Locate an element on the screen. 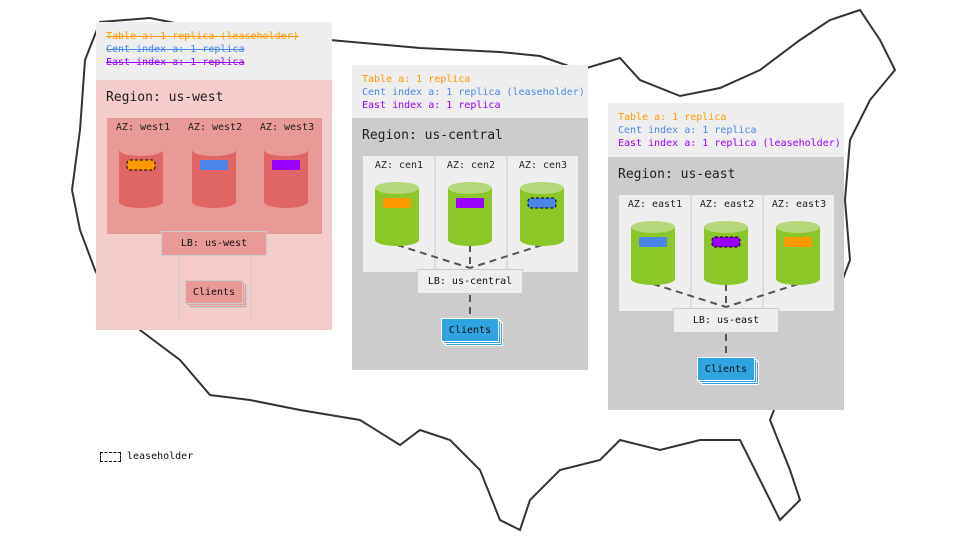  load-balancer: LB: us-east is located at coordinates (726, 320).